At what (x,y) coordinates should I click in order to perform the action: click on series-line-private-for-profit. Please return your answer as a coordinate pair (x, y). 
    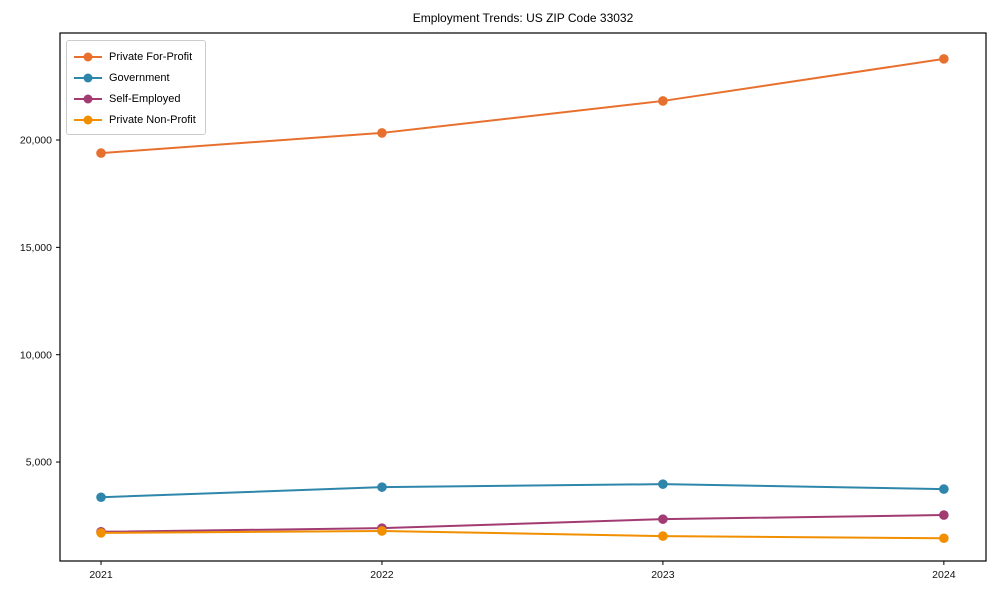
    Looking at the image, I should click on (522, 106).